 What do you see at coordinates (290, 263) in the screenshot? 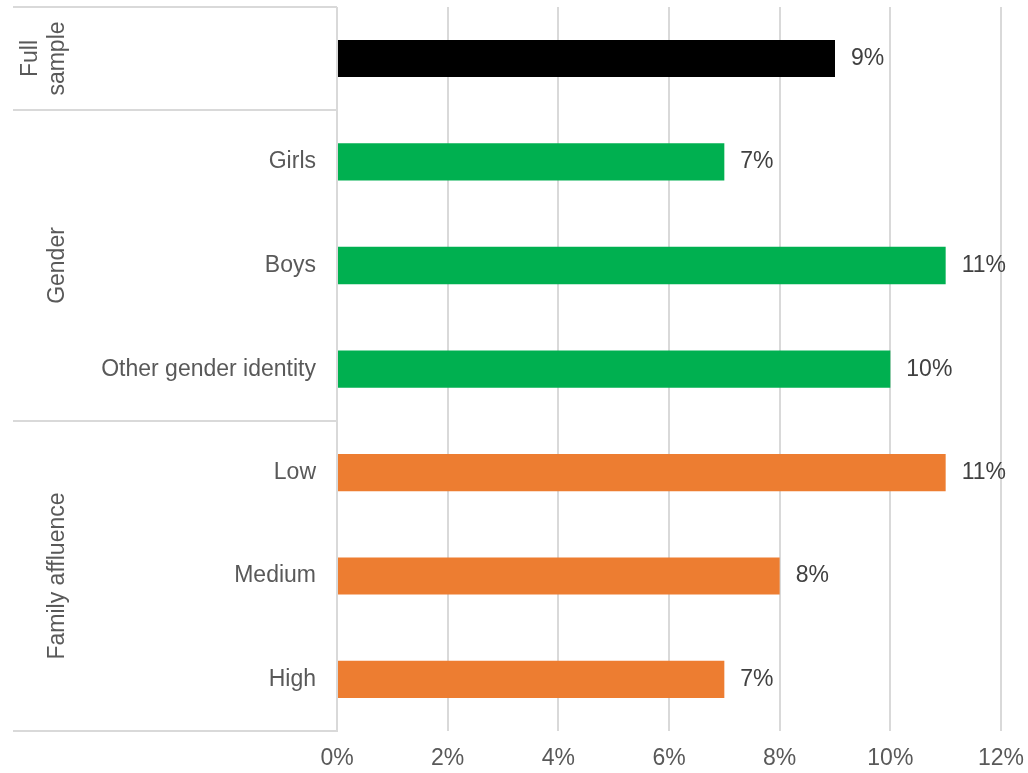
I see `y-tick-label: Boys` at bounding box center [290, 263].